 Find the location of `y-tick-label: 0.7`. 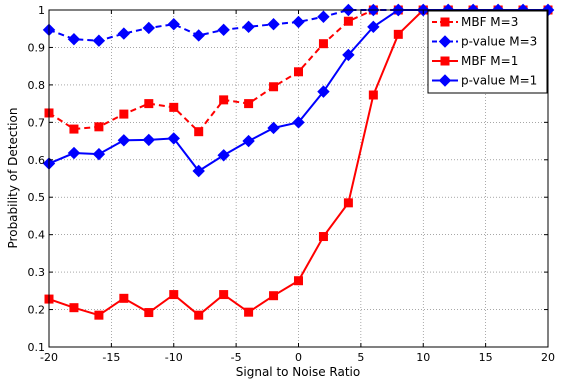

y-tick-label: 0.7 is located at coordinates (37, 122).